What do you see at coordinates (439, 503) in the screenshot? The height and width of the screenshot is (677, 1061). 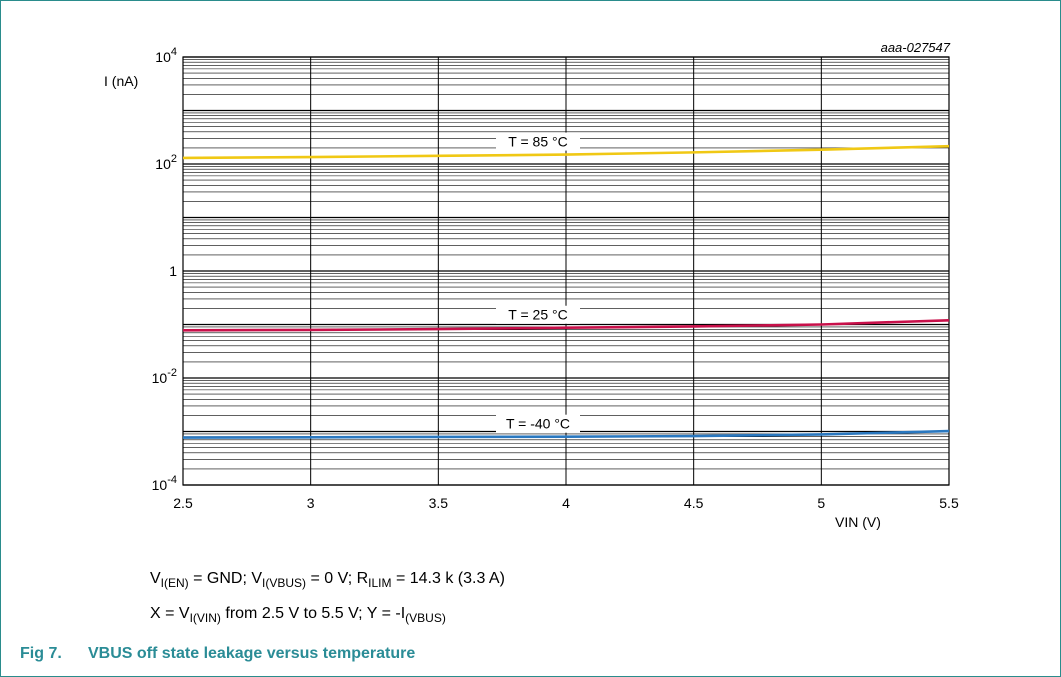 I see `x-tick-label: 3.5` at bounding box center [439, 503].